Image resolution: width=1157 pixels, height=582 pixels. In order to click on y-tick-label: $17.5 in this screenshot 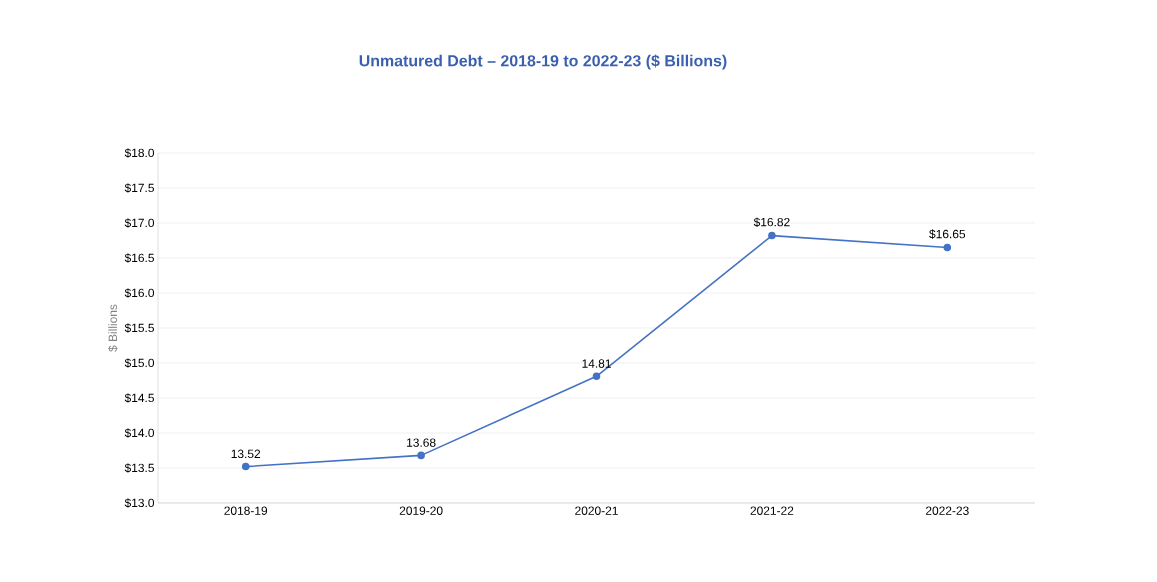, I will do `click(139, 188)`.